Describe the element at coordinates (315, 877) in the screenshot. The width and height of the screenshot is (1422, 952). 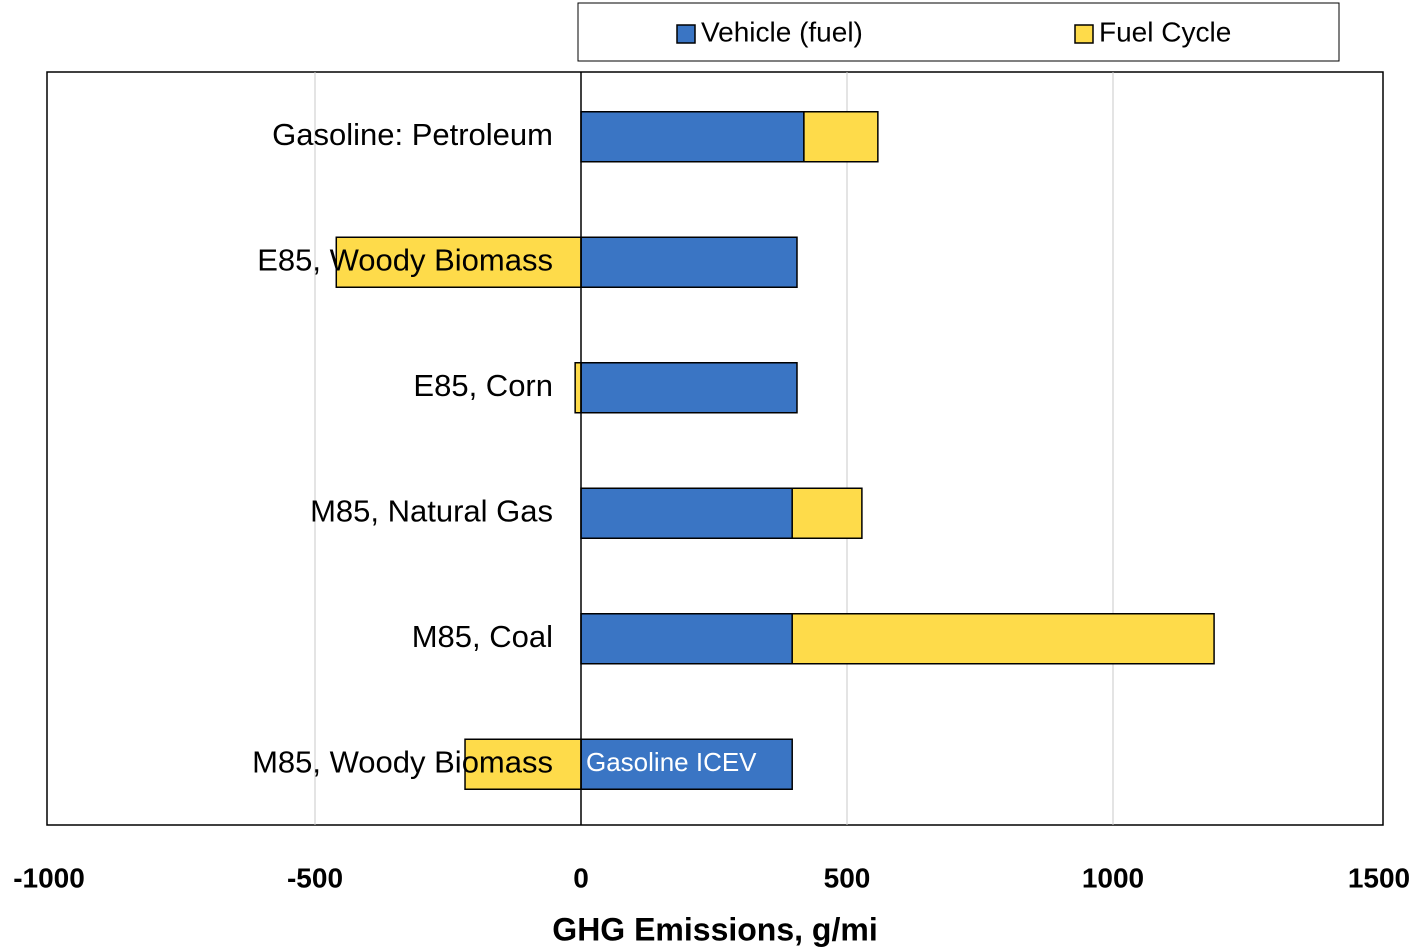
I see `x-tick-label: -500` at that location.